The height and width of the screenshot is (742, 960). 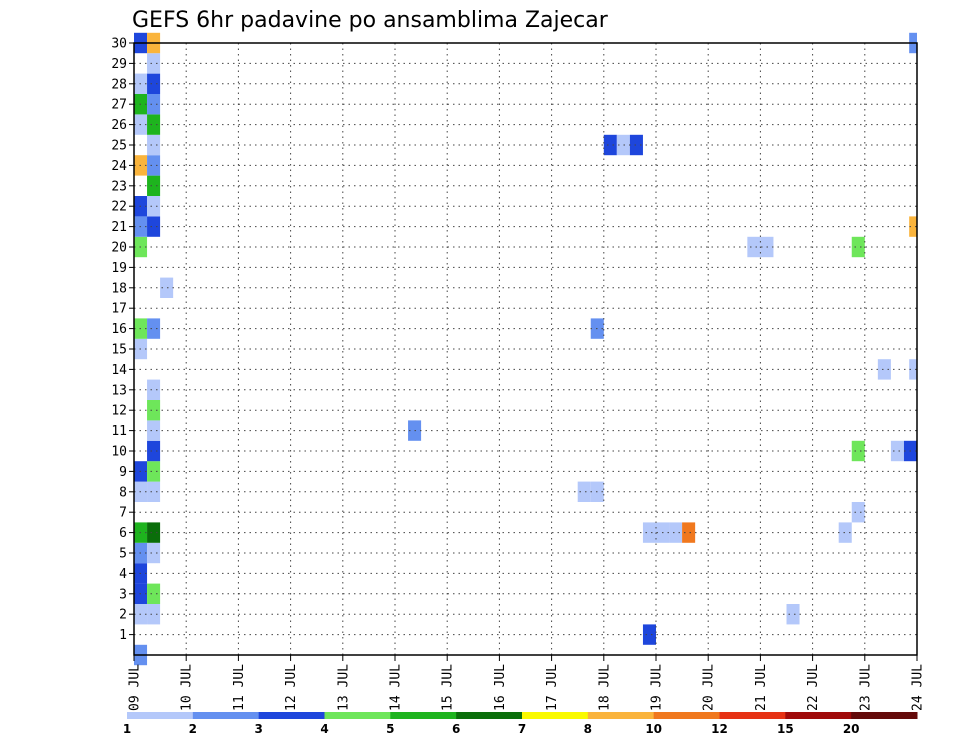 What do you see at coordinates (123, 574) in the screenshot?
I see `y-tick-label: 4` at bounding box center [123, 574].